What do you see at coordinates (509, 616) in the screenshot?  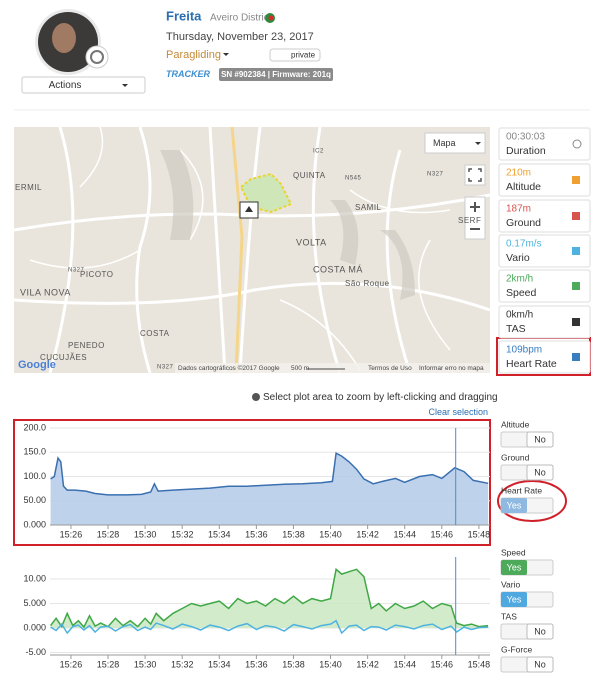 I see `toggle-label: TAS` at bounding box center [509, 616].